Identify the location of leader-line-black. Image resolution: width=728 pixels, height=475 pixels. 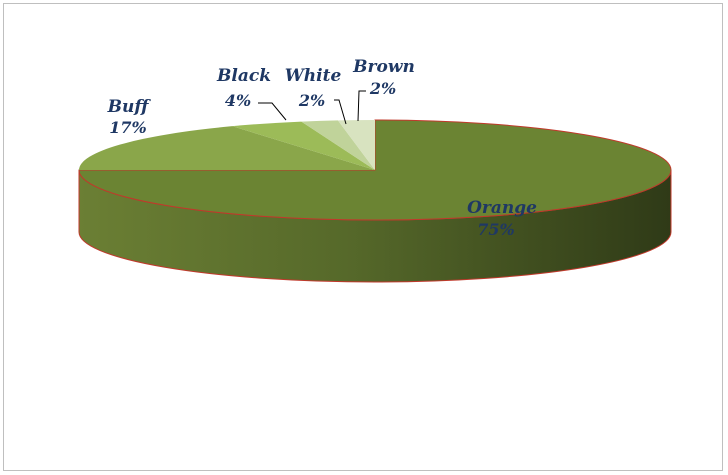
(272, 111).